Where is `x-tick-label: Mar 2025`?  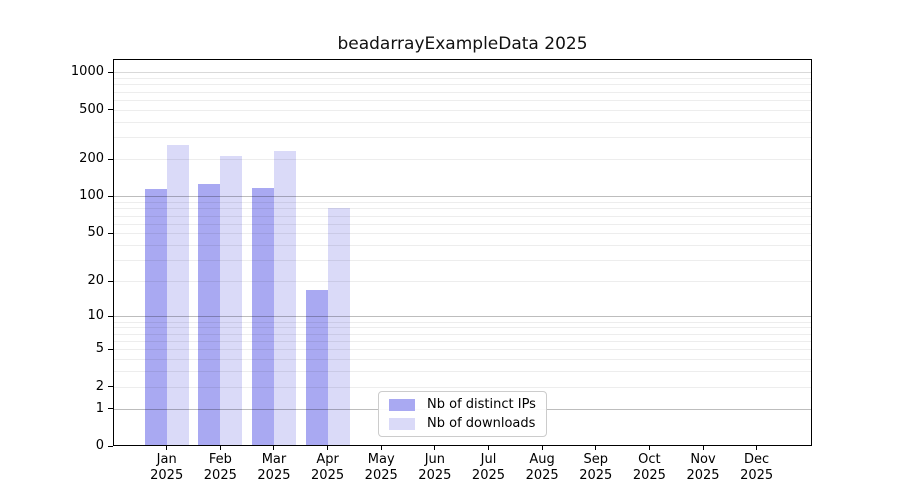
x-tick-label: Mar 2025 is located at coordinates (274, 467).